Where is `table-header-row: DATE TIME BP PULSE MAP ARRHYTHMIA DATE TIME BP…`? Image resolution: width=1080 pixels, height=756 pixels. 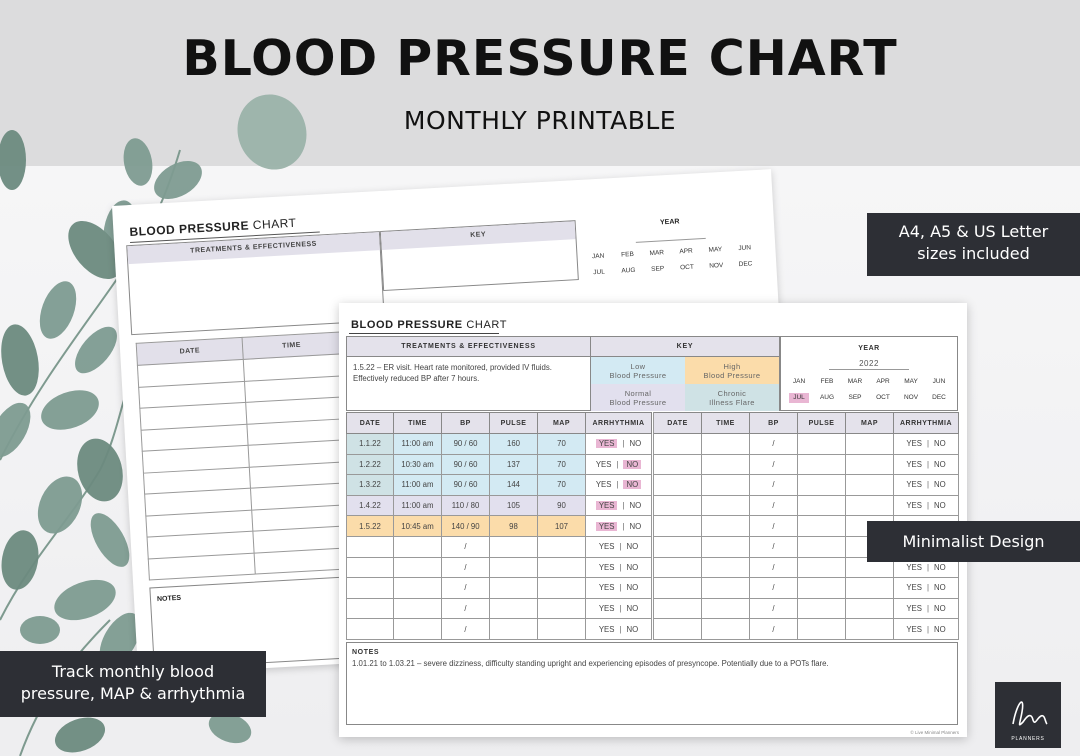
table-header-row: DATE TIME BP PULSE MAP ARRHYTHMIA DATE TIME BP… is located at coordinates (652, 423).